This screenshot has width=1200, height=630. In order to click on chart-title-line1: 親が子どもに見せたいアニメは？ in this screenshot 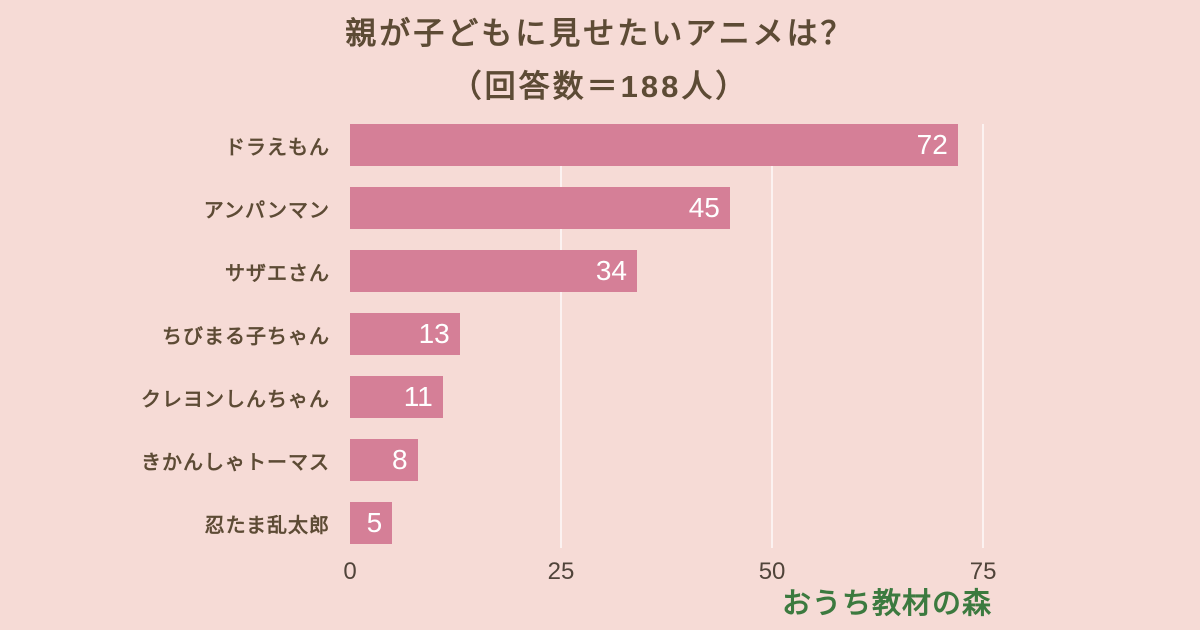, I will do `click(600, 33)`.